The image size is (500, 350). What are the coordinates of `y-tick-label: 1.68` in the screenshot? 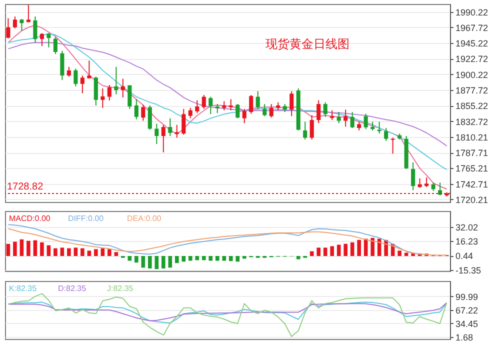 It's located at (465, 337).